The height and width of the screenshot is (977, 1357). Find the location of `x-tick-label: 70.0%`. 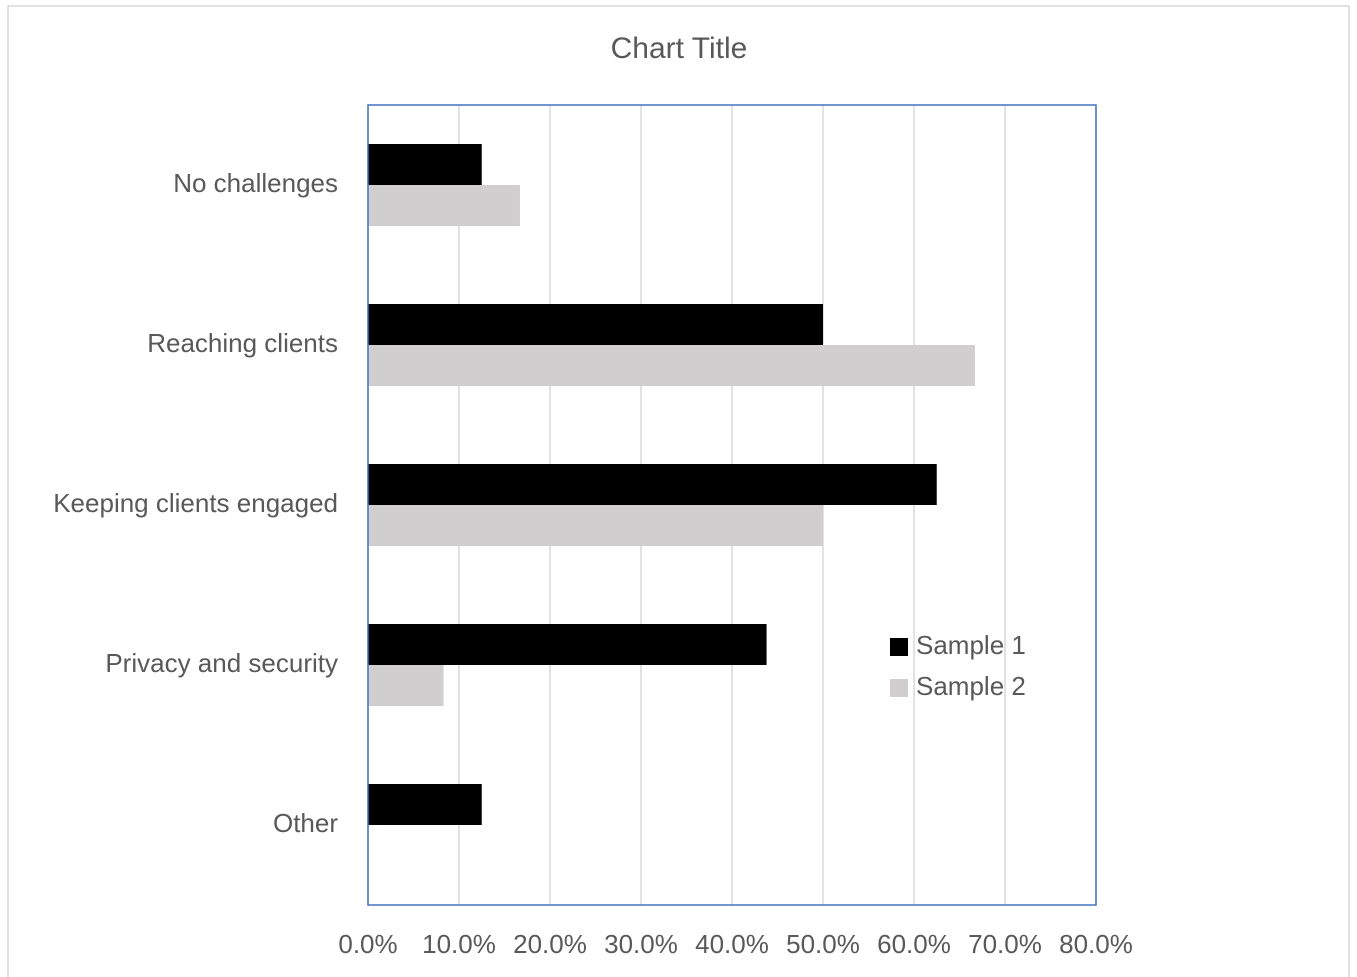

x-tick-label: 70.0% is located at coordinates (1005, 944).